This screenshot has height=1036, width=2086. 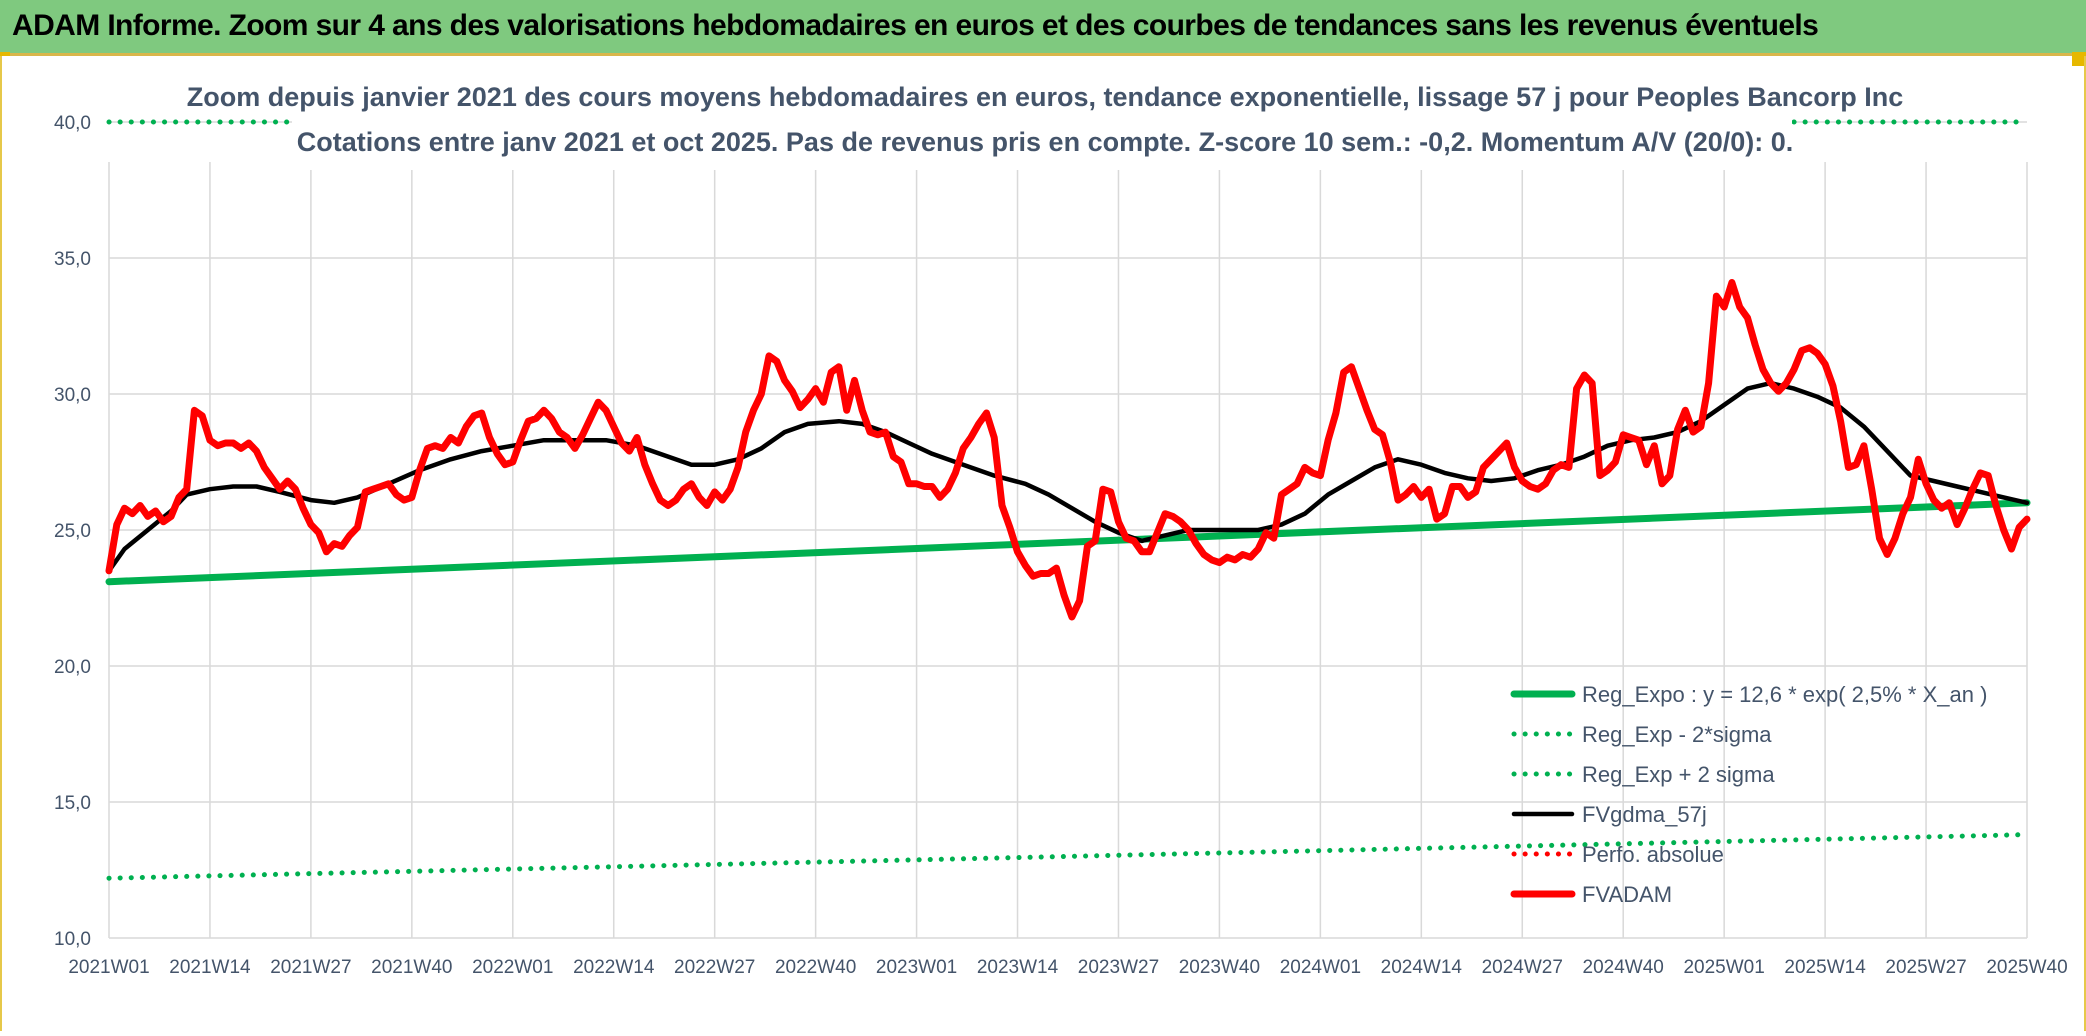 I want to click on y-tick-label: 10,0, so click(x=72, y=939).